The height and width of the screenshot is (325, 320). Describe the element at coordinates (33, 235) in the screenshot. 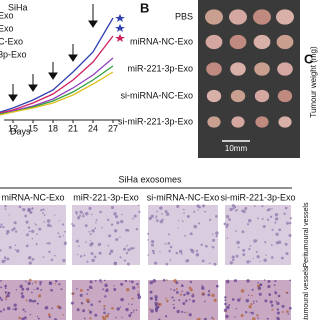

I see `micrograph` at that location.